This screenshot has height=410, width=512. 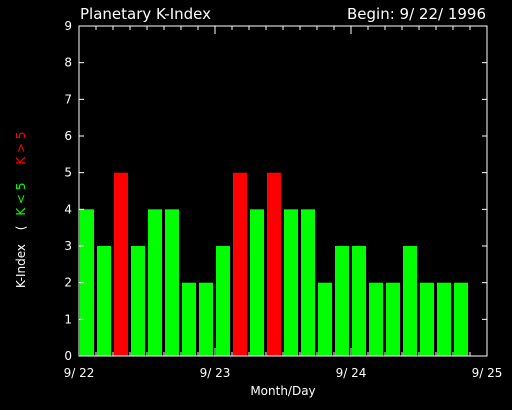 I want to click on y-tick-label: 7, so click(x=68, y=99).